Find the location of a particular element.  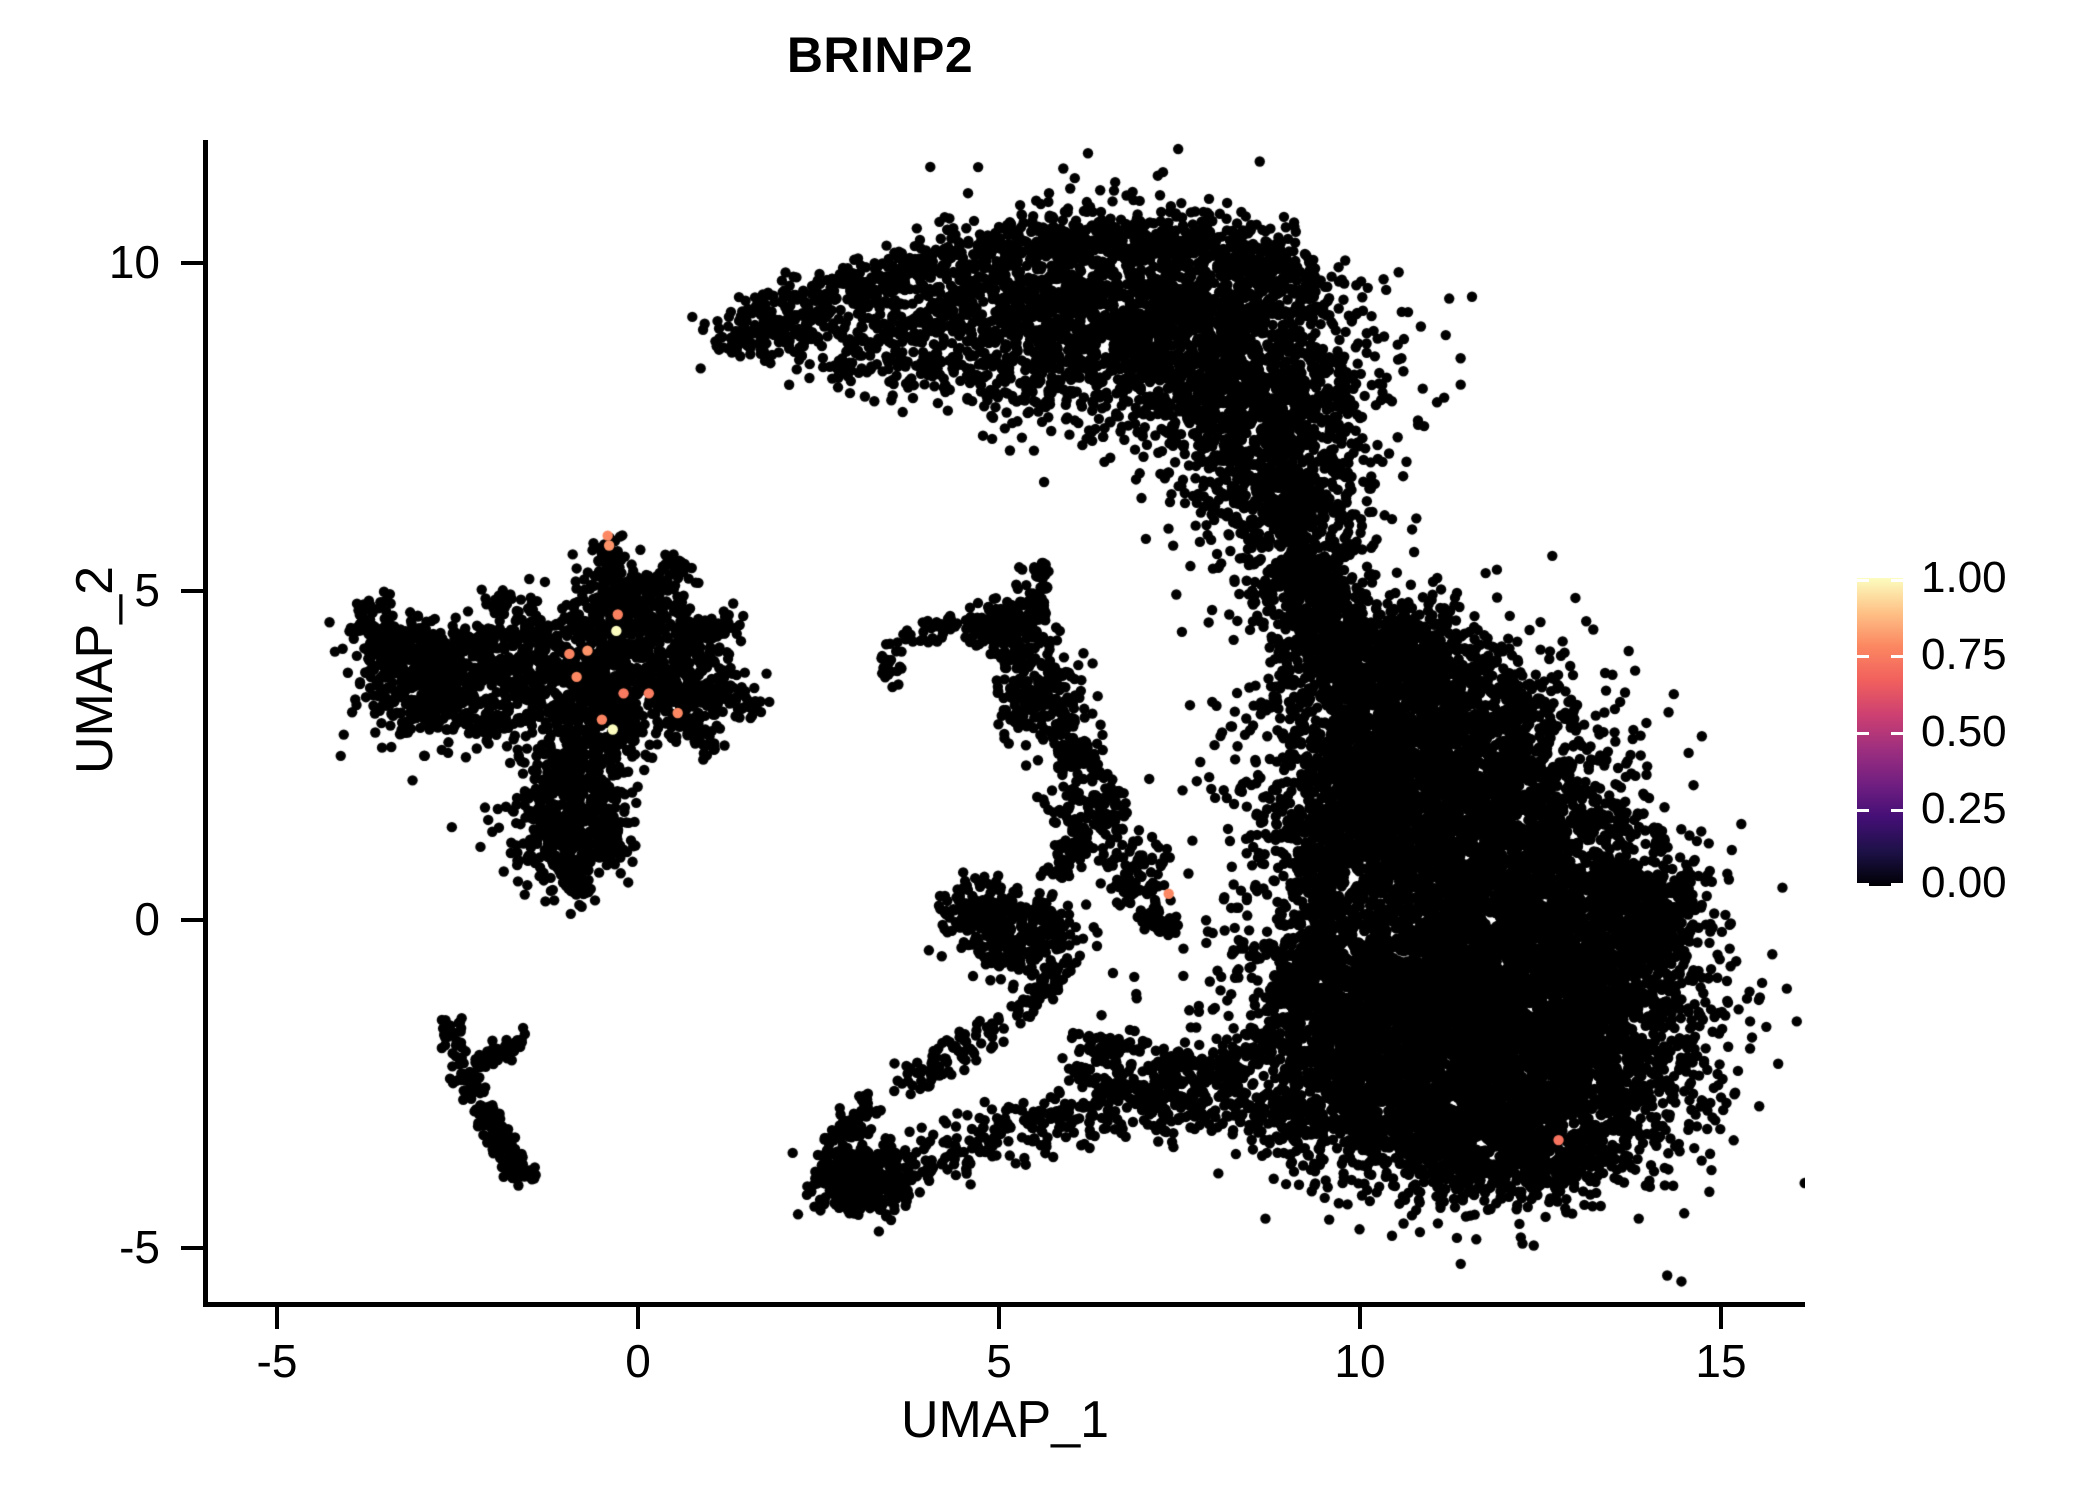

y-tick-label: 10 is located at coordinates (134, 262).